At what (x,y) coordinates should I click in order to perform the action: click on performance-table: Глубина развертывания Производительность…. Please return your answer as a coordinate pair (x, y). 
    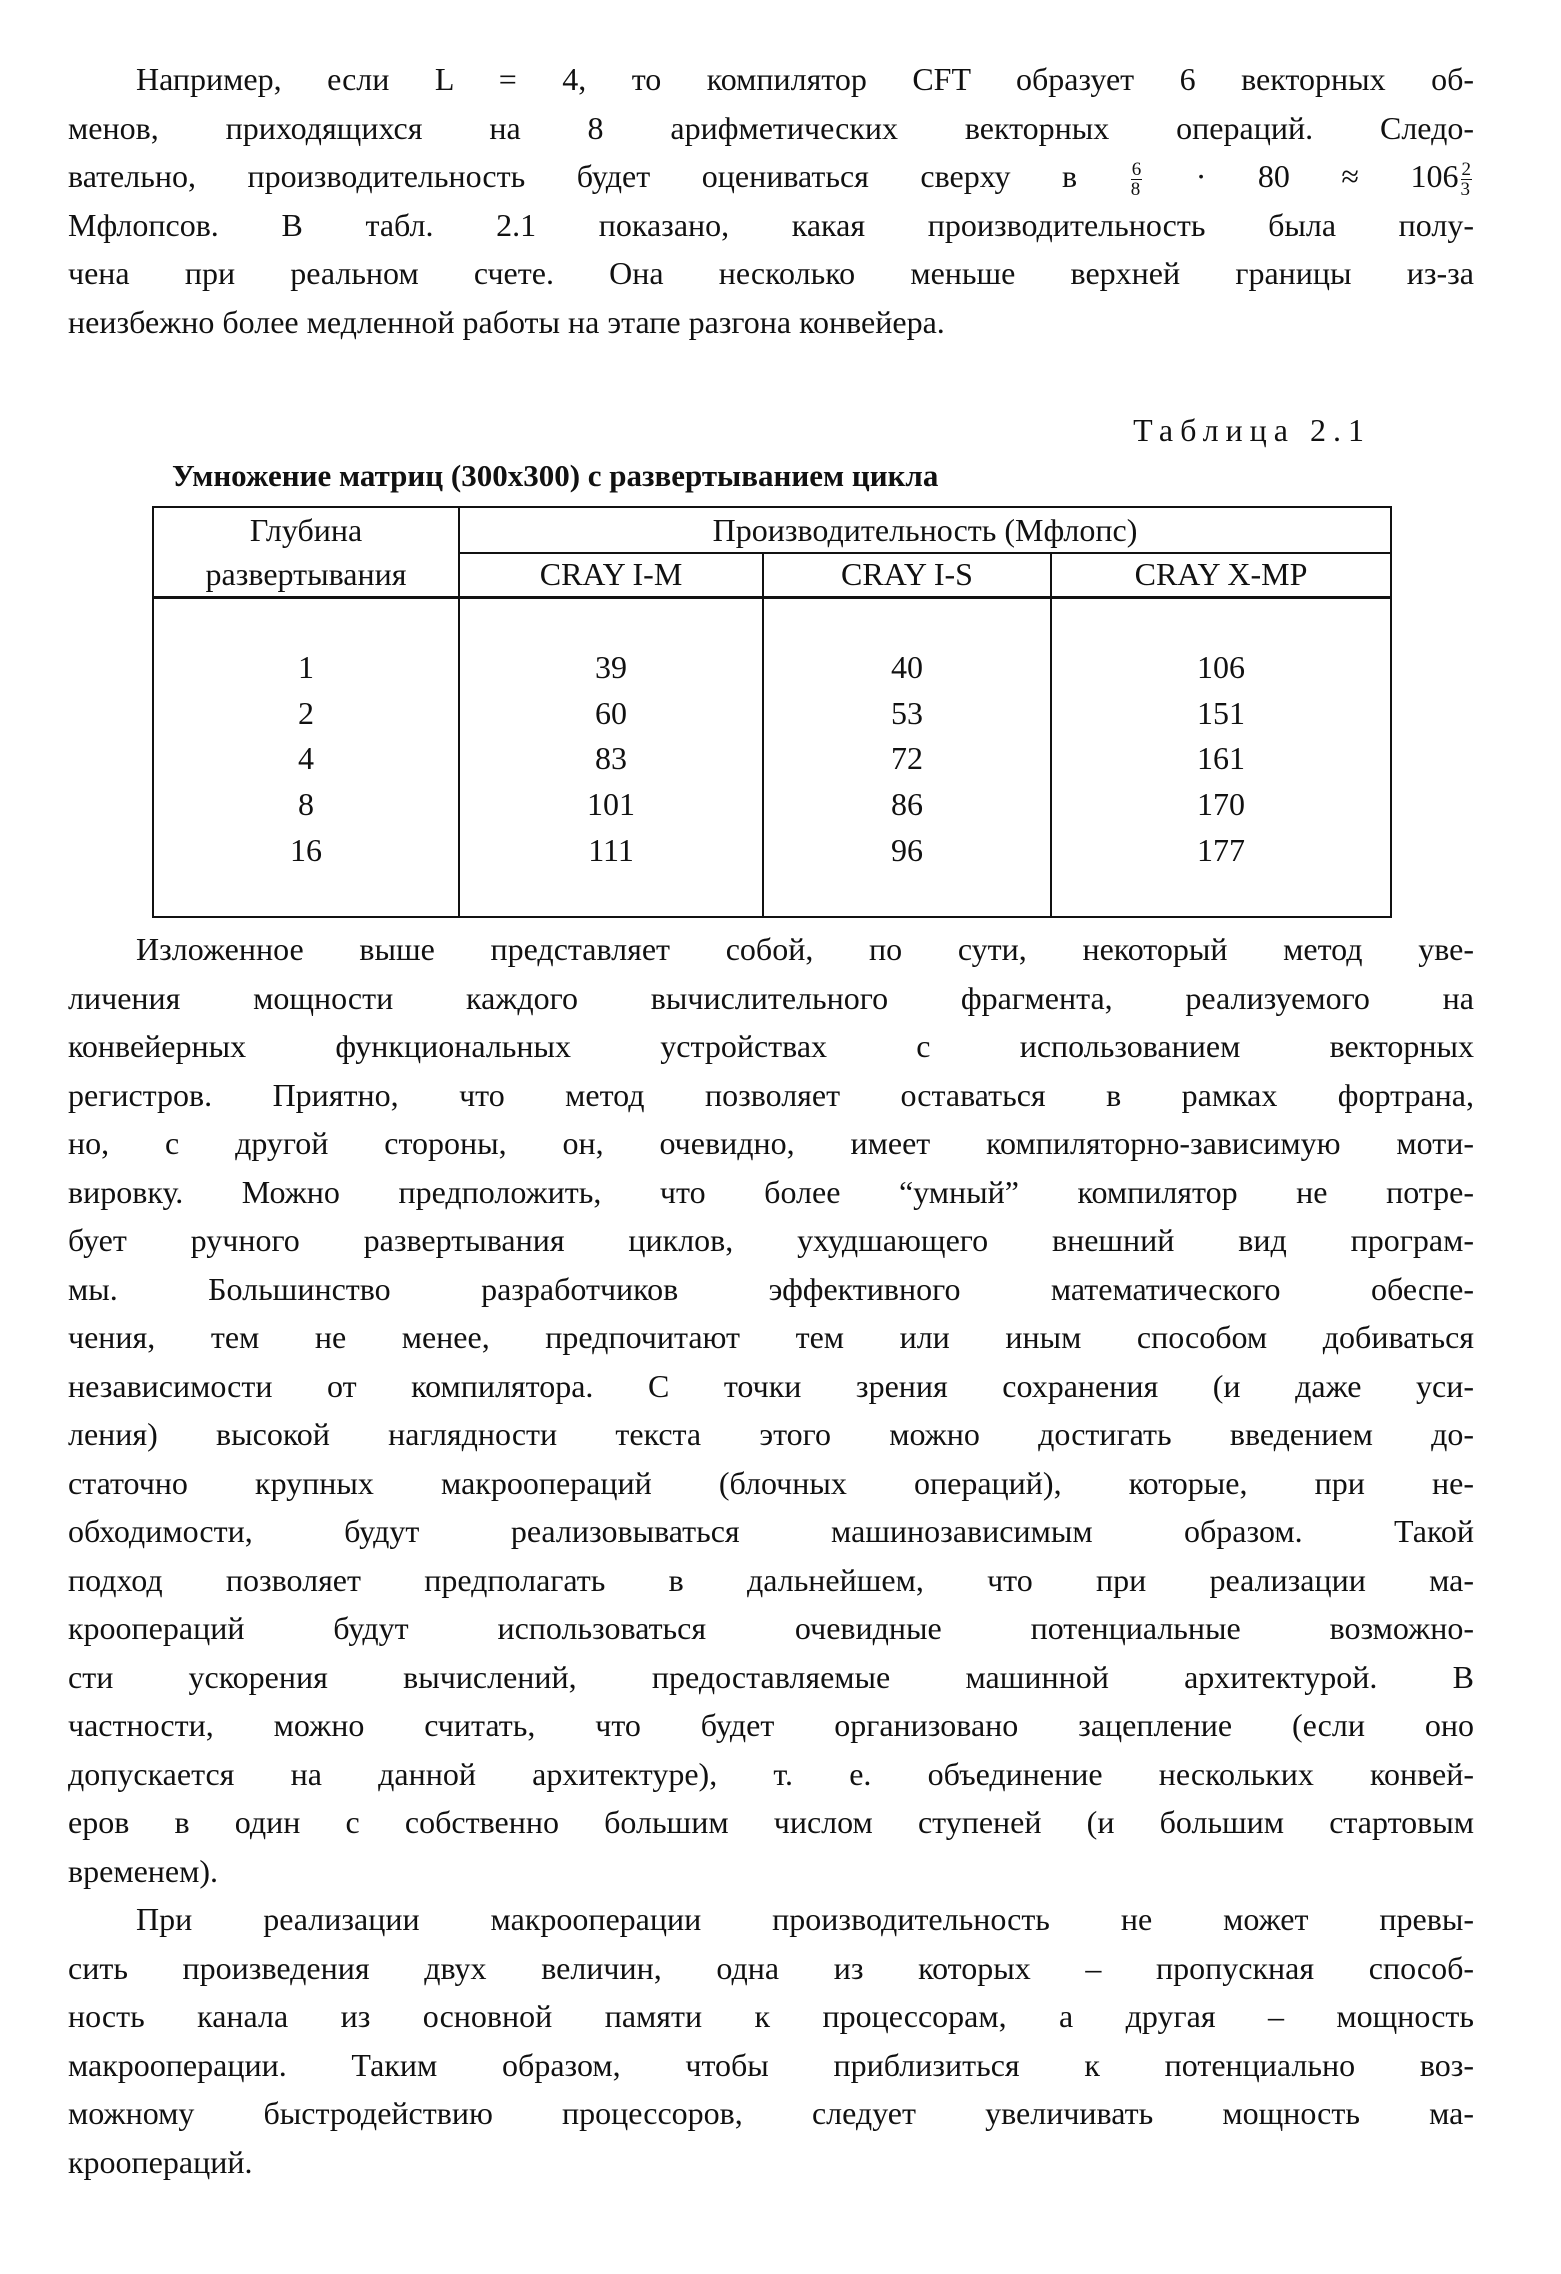
    Looking at the image, I should click on (772, 712).